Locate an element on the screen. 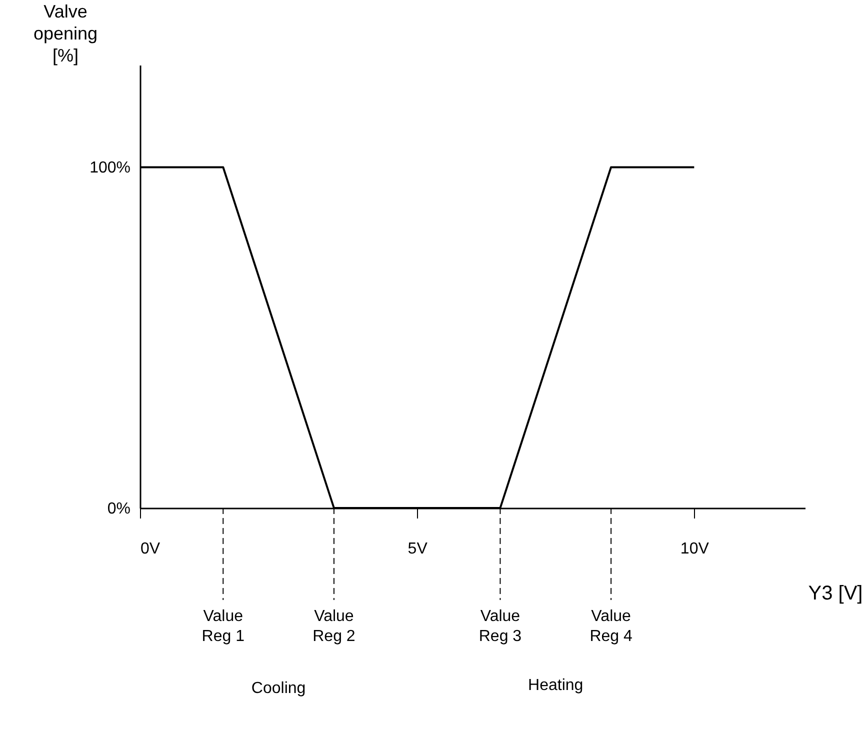  x-tick-label: 10V is located at coordinates (695, 549).